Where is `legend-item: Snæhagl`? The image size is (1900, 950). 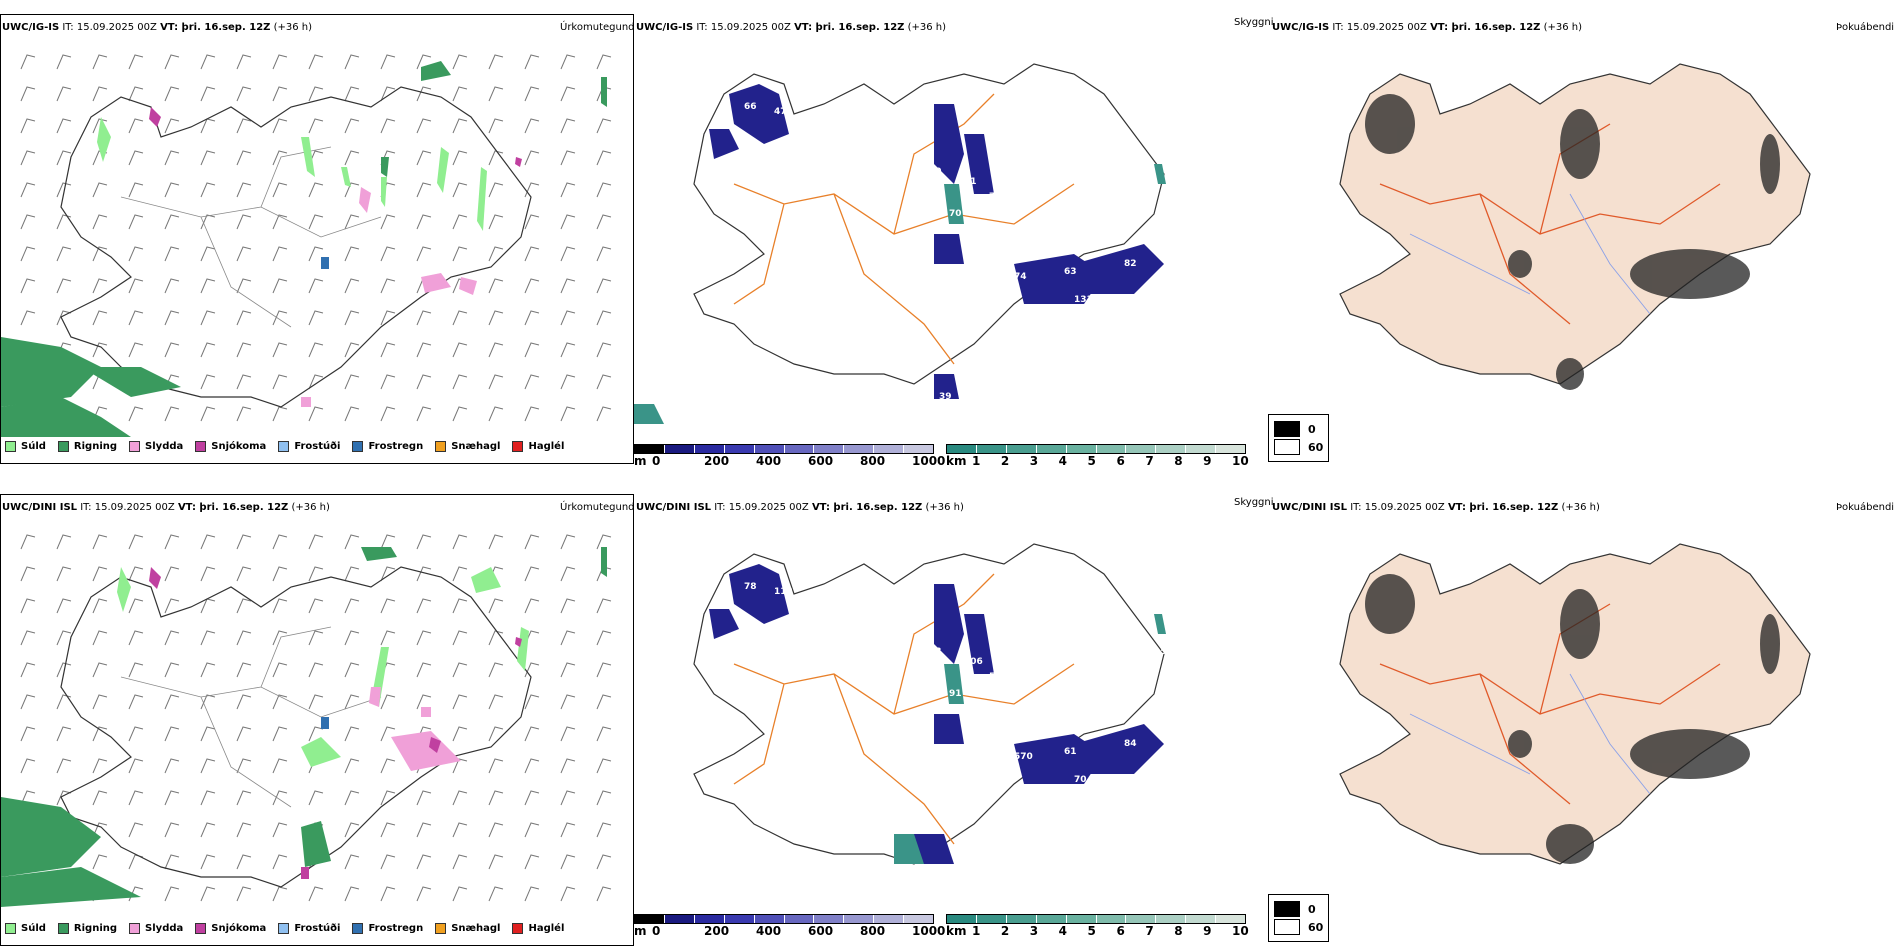 legend-item: Snæhagl is located at coordinates (467, 928).